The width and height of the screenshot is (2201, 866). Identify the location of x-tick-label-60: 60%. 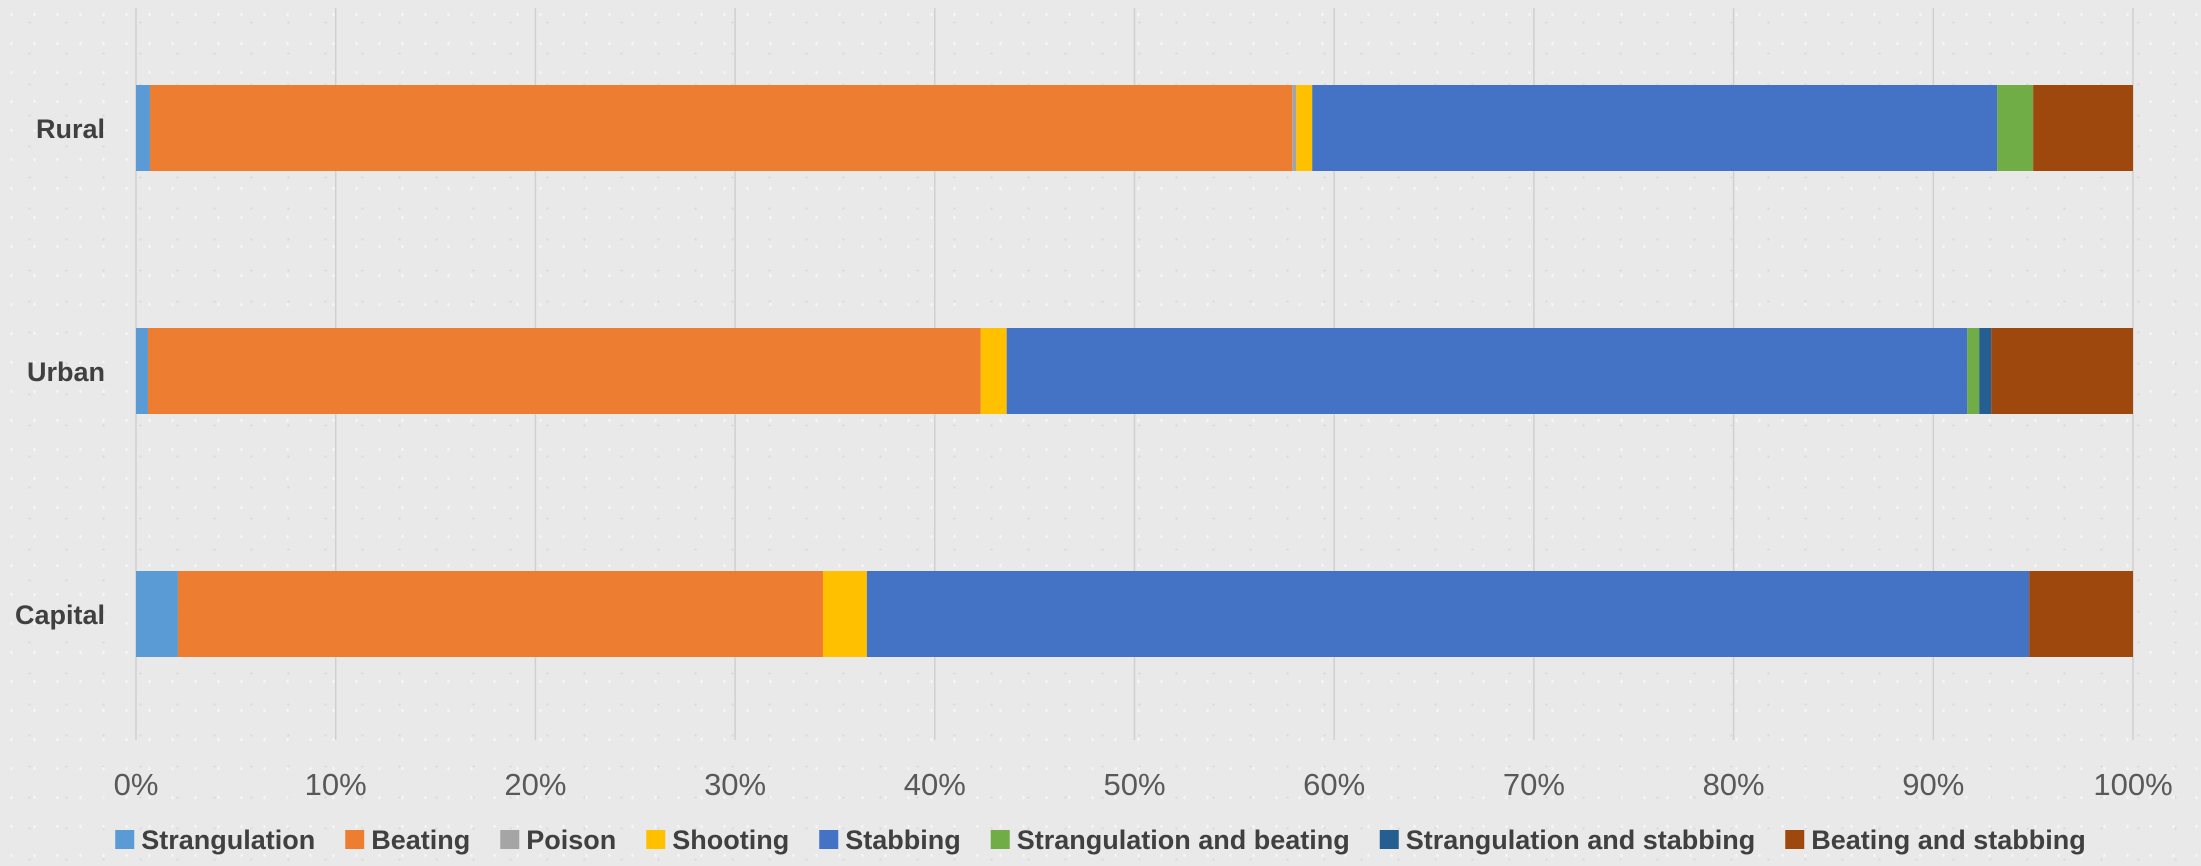
(1334, 784).